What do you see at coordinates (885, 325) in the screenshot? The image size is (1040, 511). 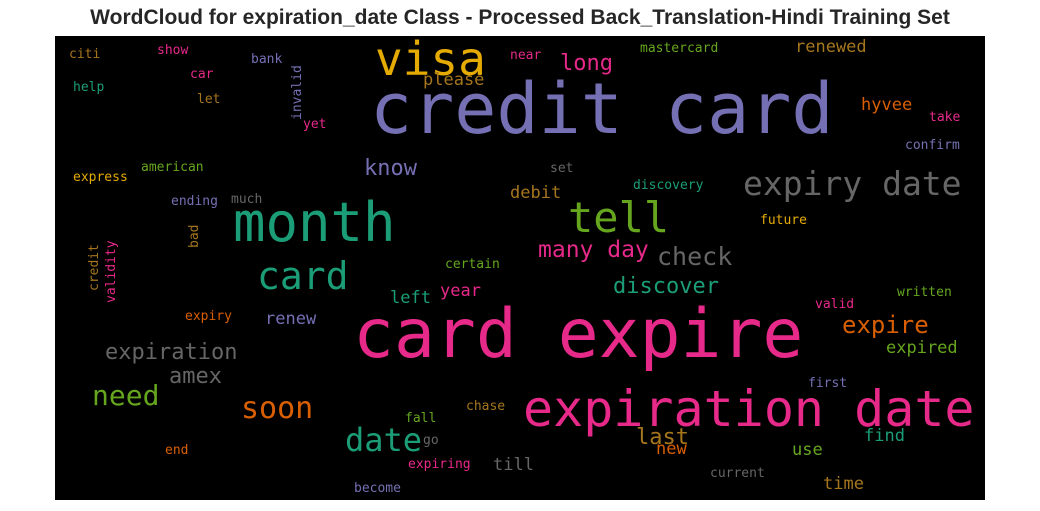 I see `word-expire: expire` at bounding box center [885, 325].